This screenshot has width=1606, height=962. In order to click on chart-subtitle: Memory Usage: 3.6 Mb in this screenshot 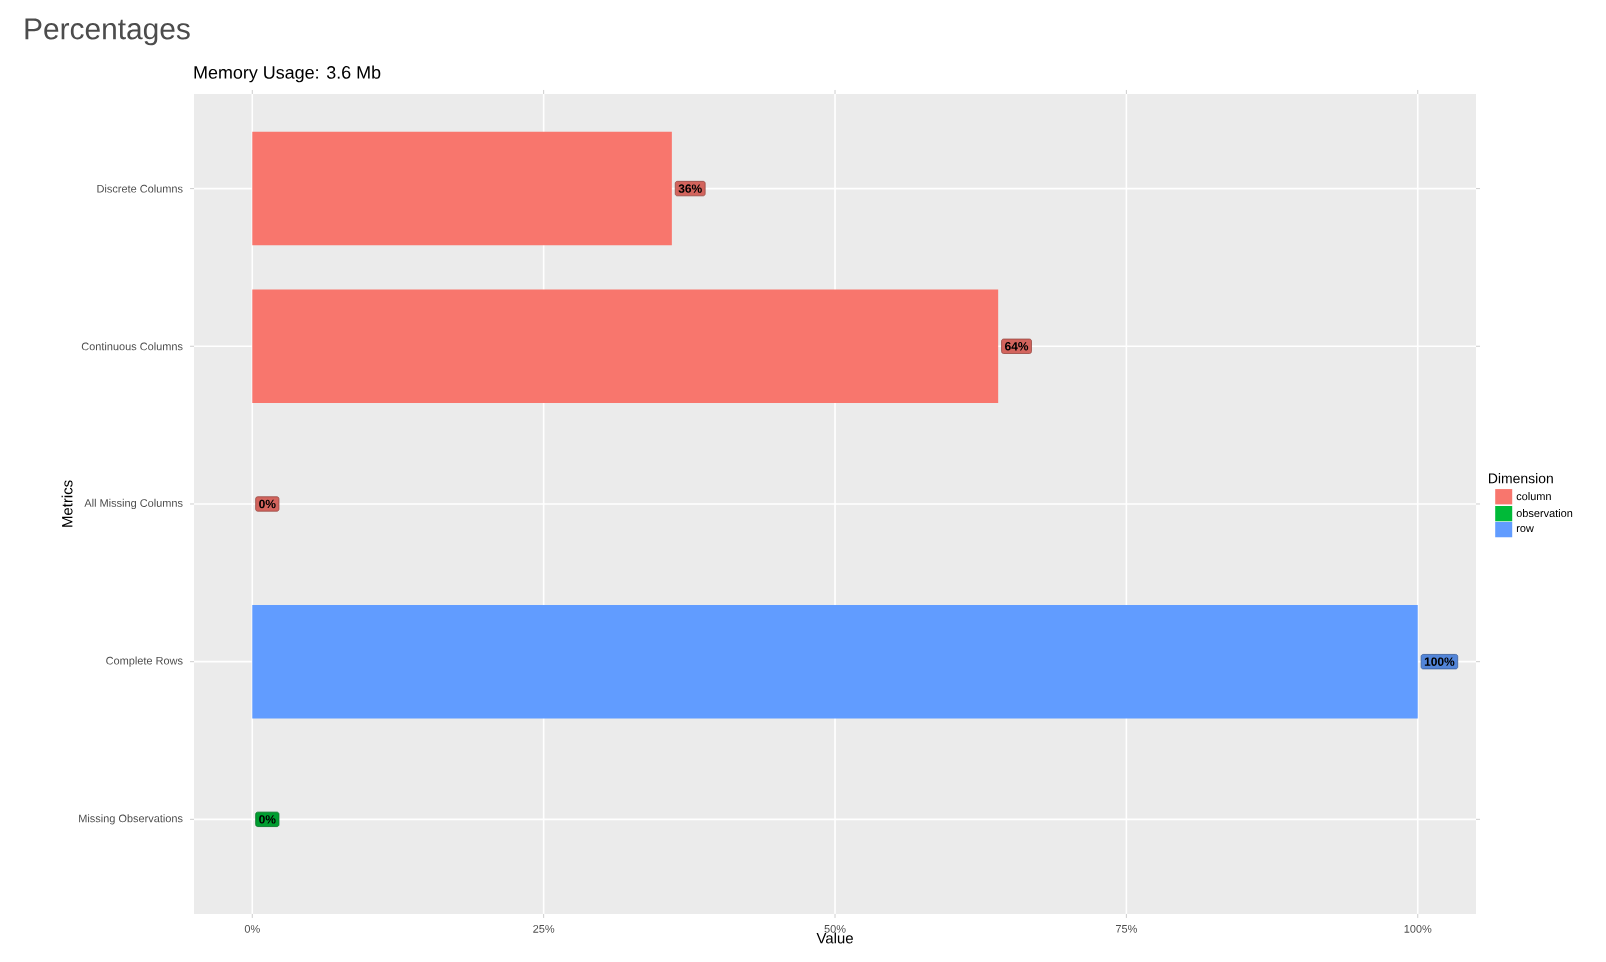, I will do `click(287, 74)`.